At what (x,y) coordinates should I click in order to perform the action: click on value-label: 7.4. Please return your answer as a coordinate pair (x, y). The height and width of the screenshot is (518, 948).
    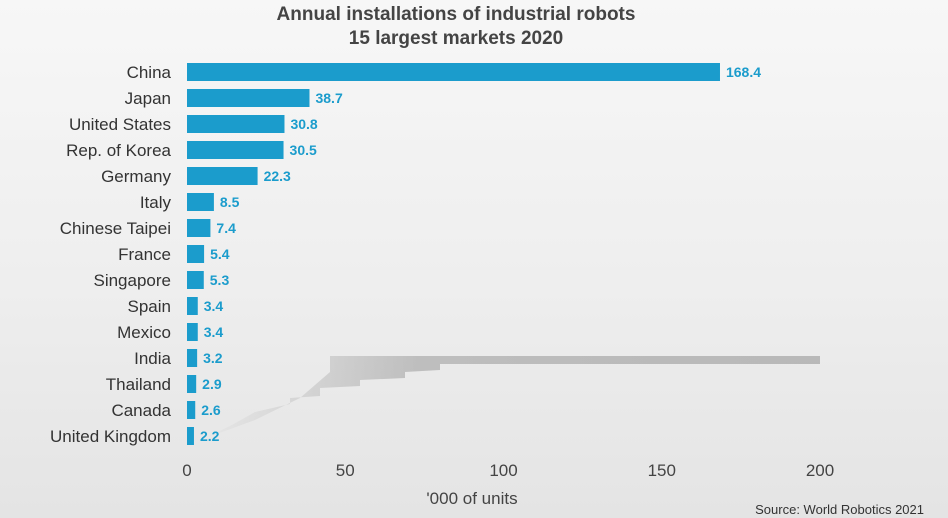
    Looking at the image, I should click on (226, 228).